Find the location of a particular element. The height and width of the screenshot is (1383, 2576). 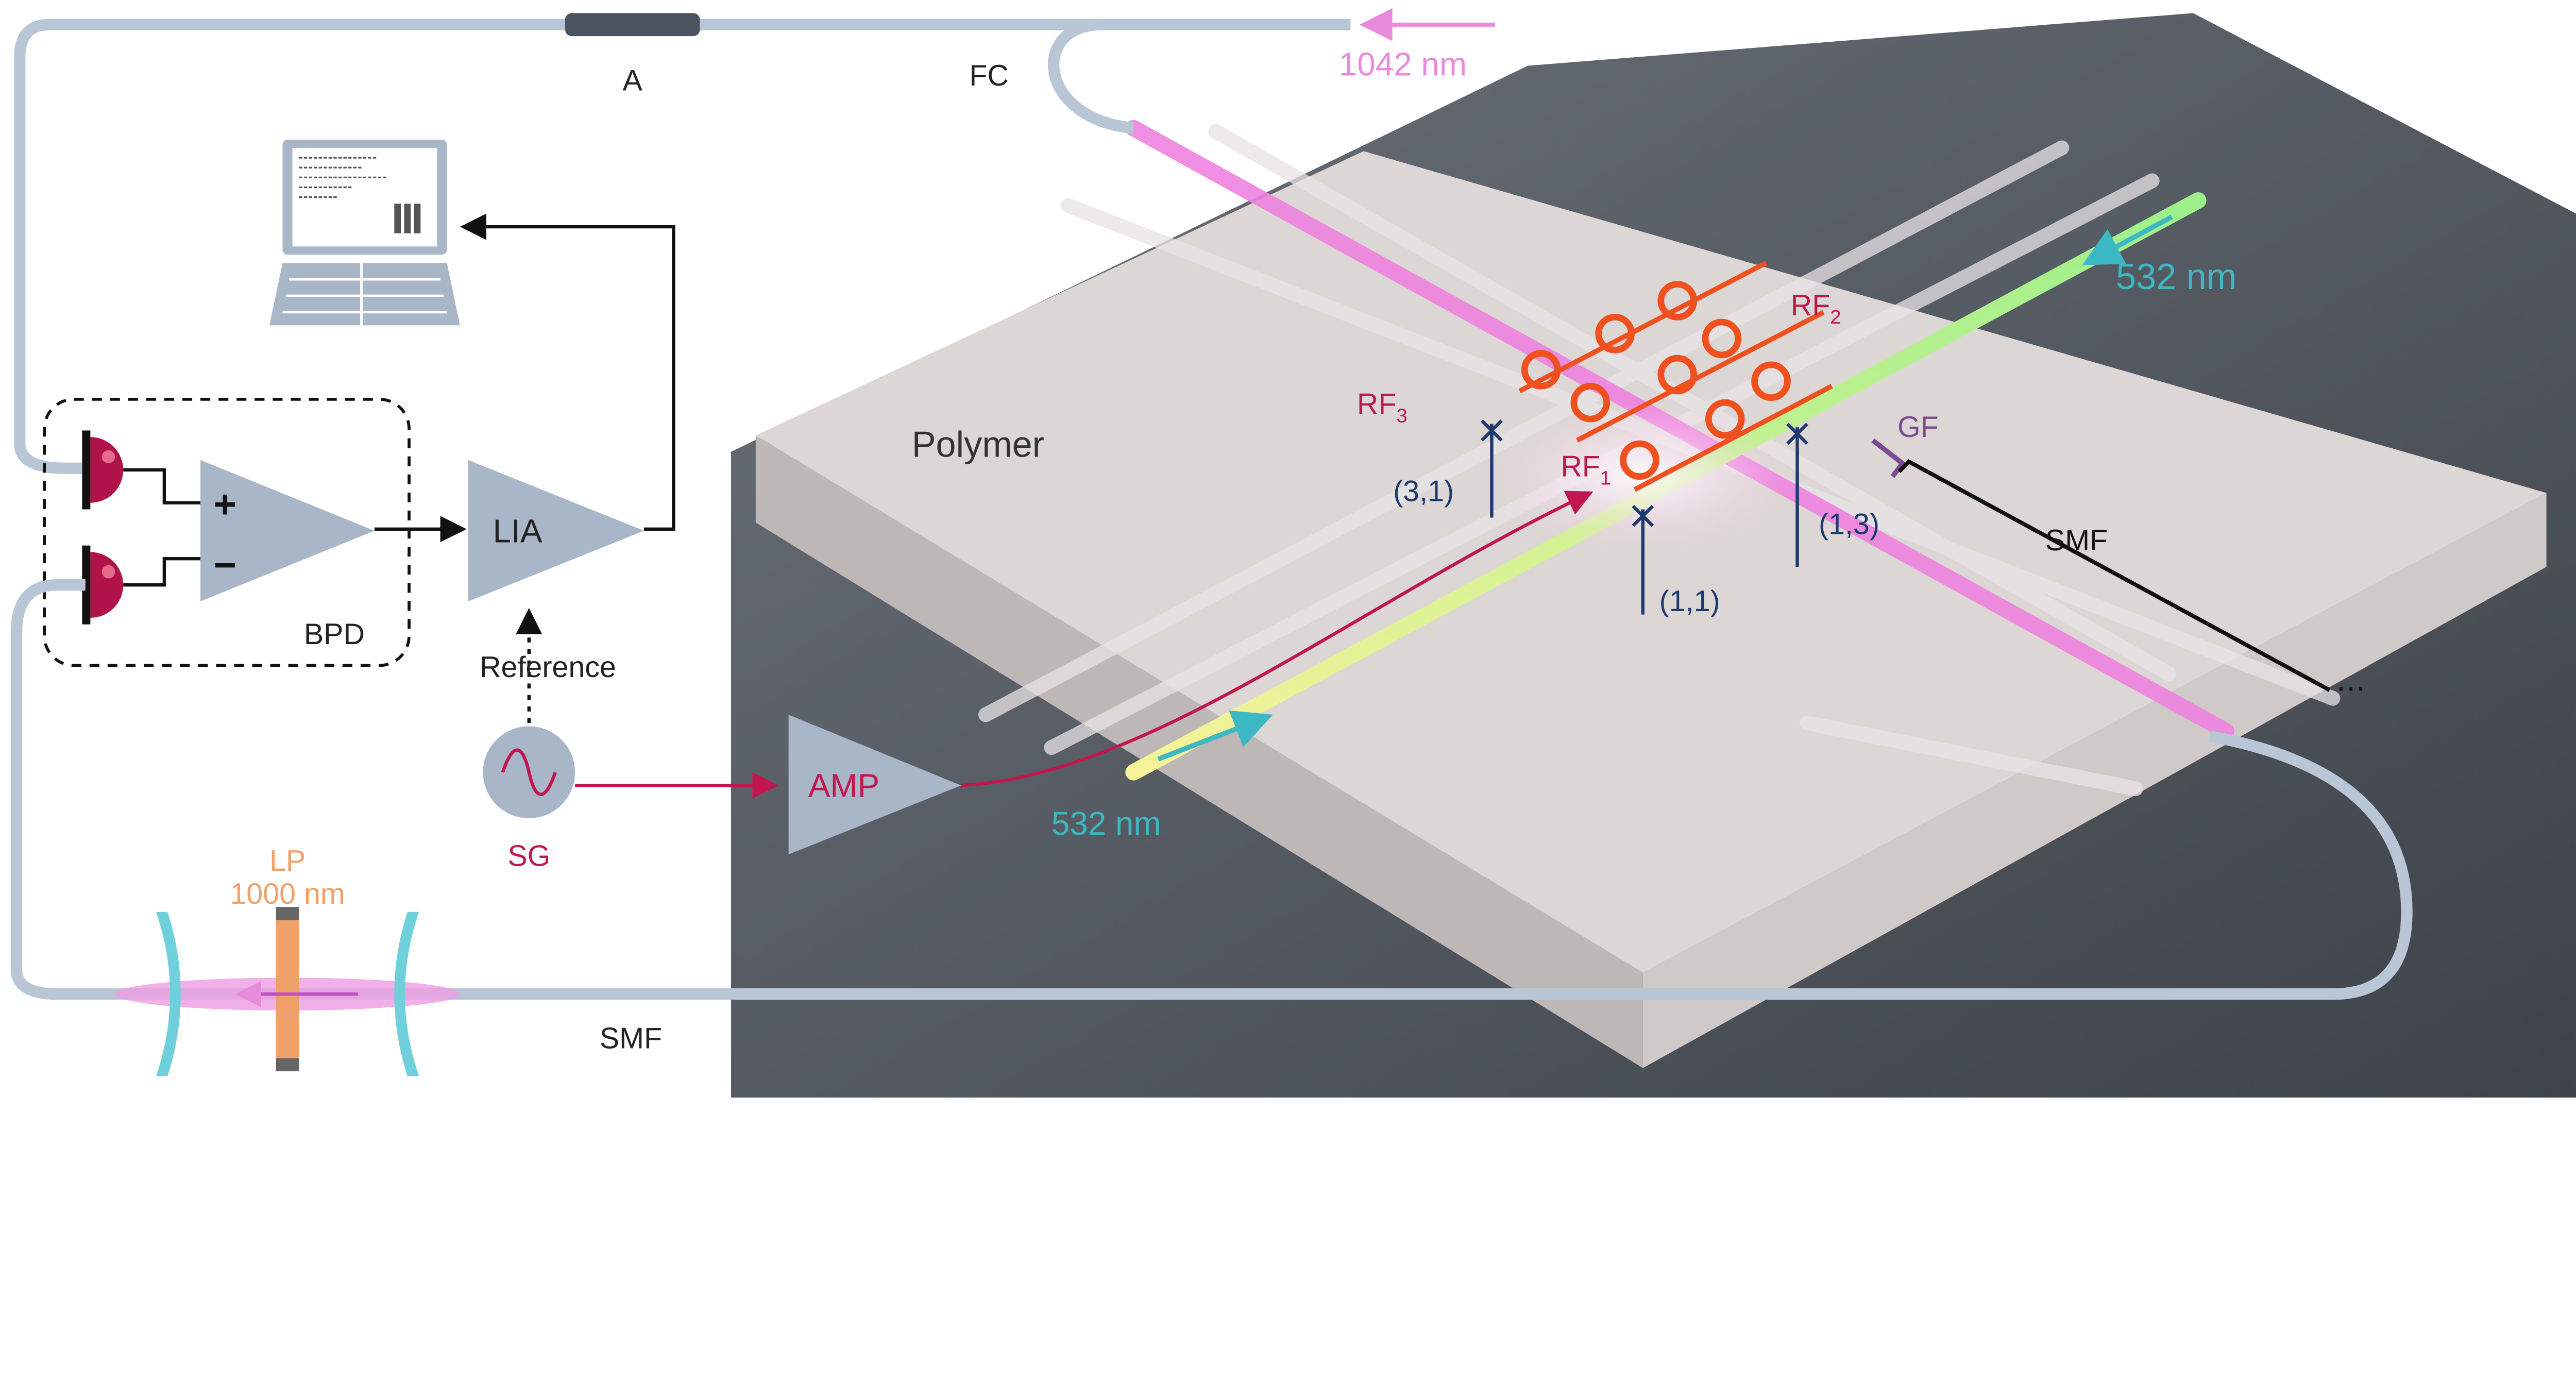

fiber-to-chip is located at coordinates (1199, 77).